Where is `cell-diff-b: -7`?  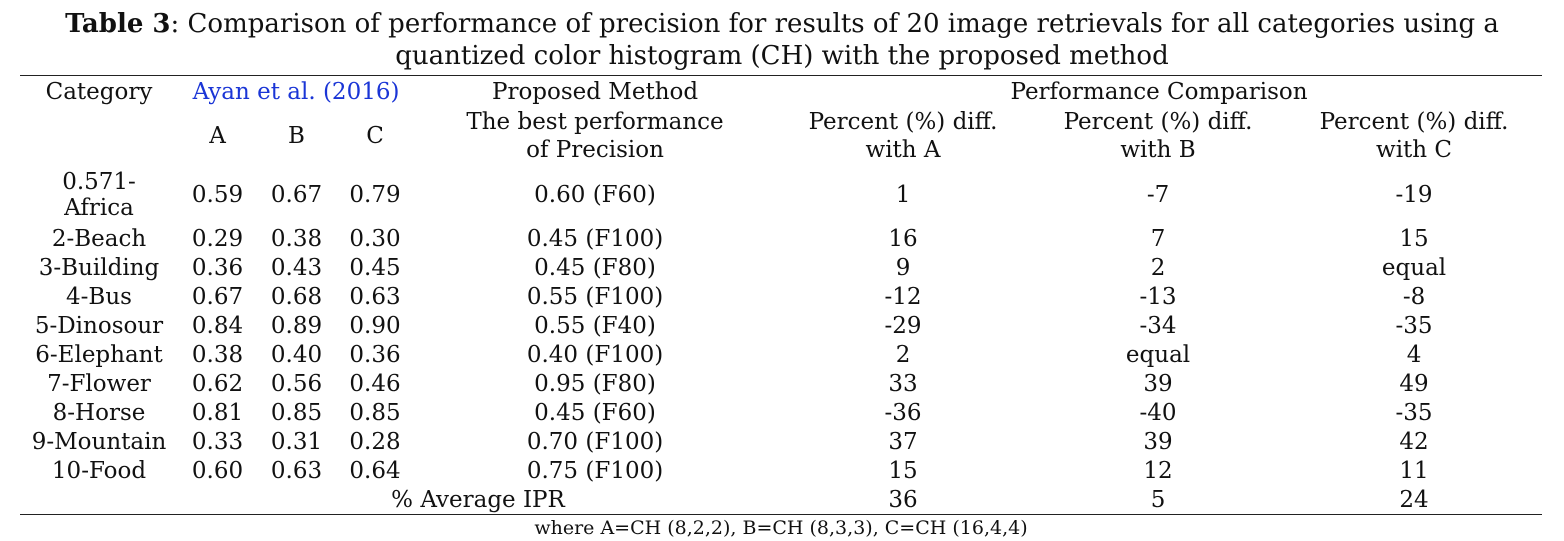
cell-diff-b: -7 is located at coordinates (1158, 195).